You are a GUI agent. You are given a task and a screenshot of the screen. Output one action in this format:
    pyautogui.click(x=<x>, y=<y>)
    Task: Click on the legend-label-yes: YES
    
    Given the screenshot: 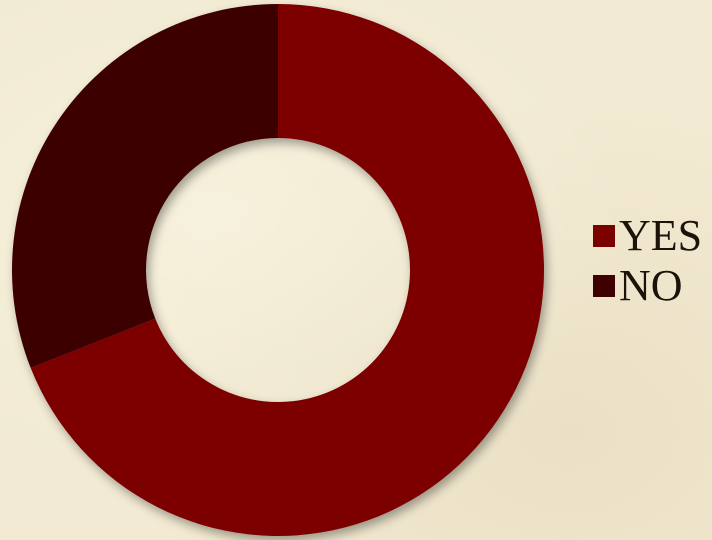 What is the action you would take?
    pyautogui.click(x=661, y=235)
    